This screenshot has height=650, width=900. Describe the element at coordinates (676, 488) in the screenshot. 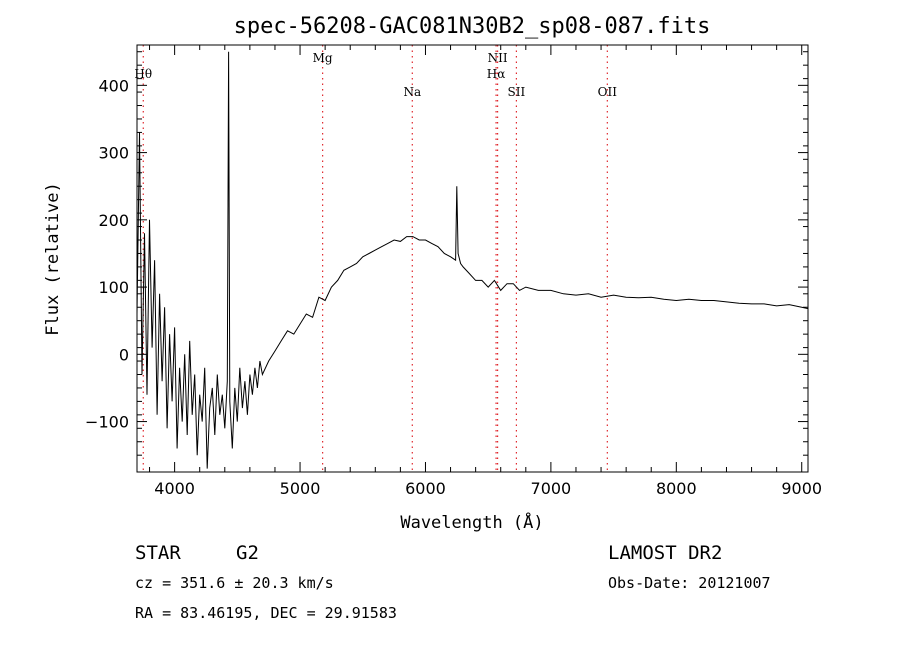

I see `x-tick-label: 8000` at that location.